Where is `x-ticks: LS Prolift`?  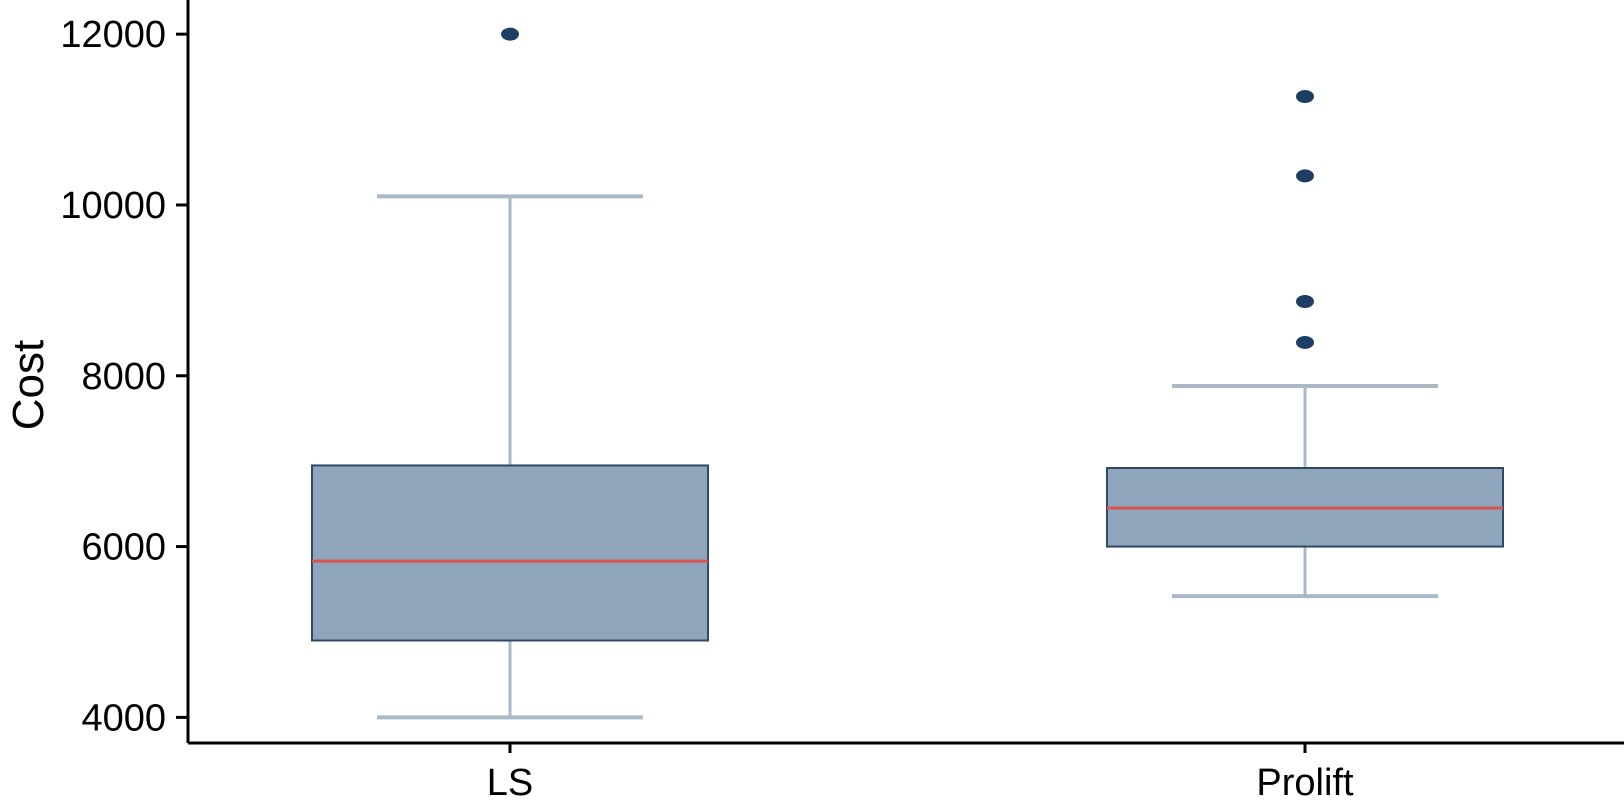
x-ticks: LS Prolift is located at coordinates (920, 773).